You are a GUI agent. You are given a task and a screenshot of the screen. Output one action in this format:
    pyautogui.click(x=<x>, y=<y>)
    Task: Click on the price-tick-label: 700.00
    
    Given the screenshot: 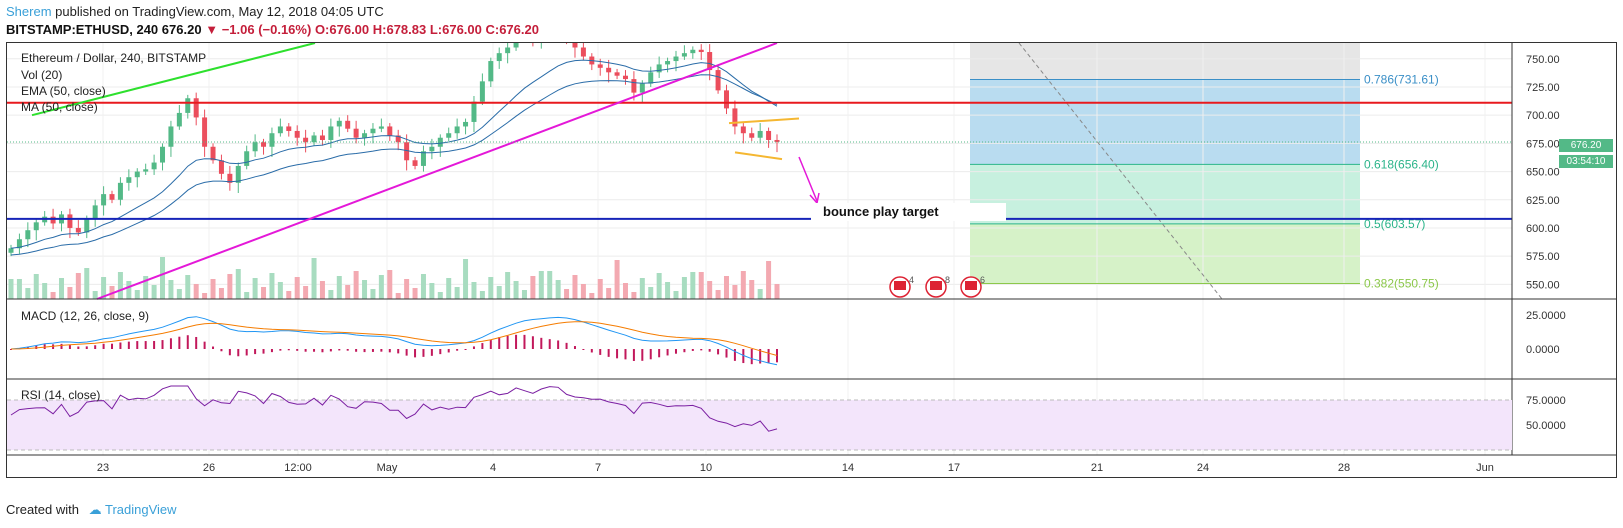 What is the action you would take?
    pyautogui.click(x=1543, y=116)
    